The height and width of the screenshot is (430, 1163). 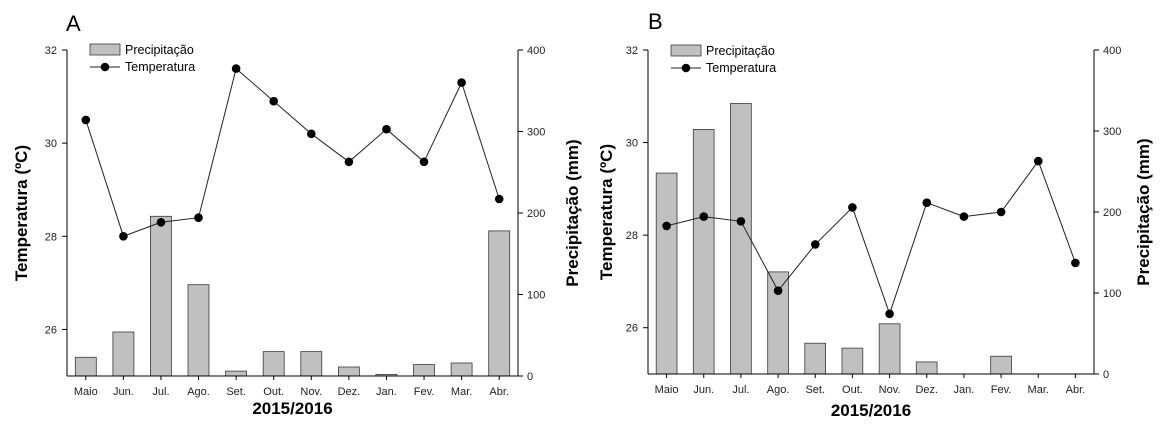 I want to click on x-tick-label: Set., so click(x=815, y=390).